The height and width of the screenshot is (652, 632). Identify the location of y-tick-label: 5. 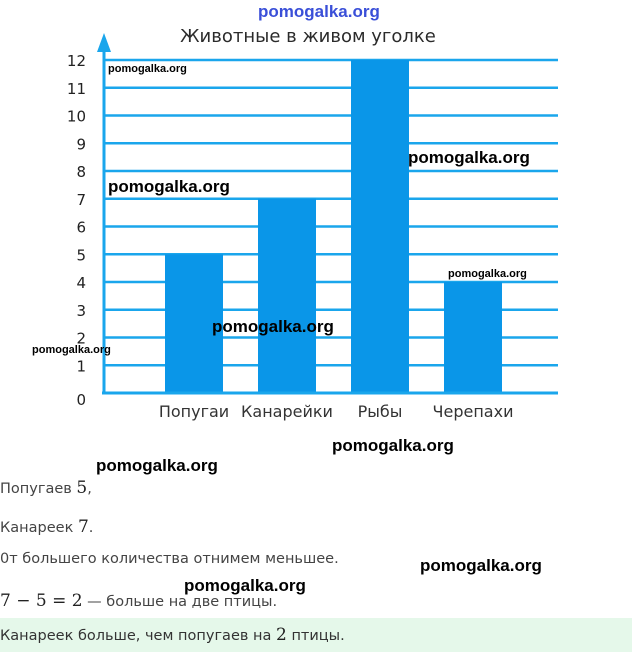
(81, 255).